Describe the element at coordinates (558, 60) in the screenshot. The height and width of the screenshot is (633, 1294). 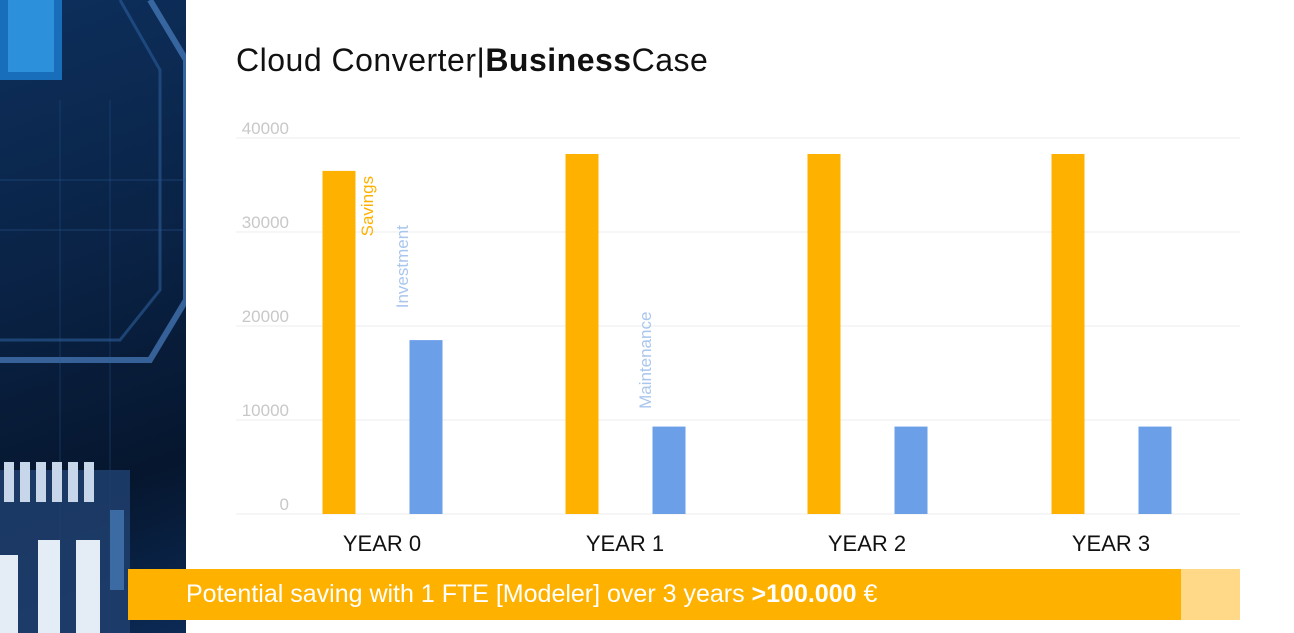
I see `title-bold: Business` at that location.